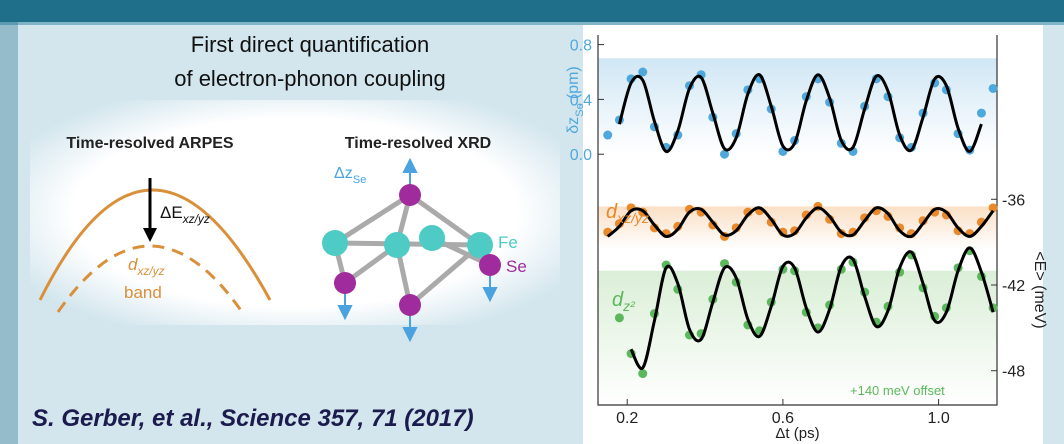 This screenshot has height=444, width=1064. Describe the element at coordinates (580, 110) in the screenshot. I see `y-axis-label-sub: Se` at that location.